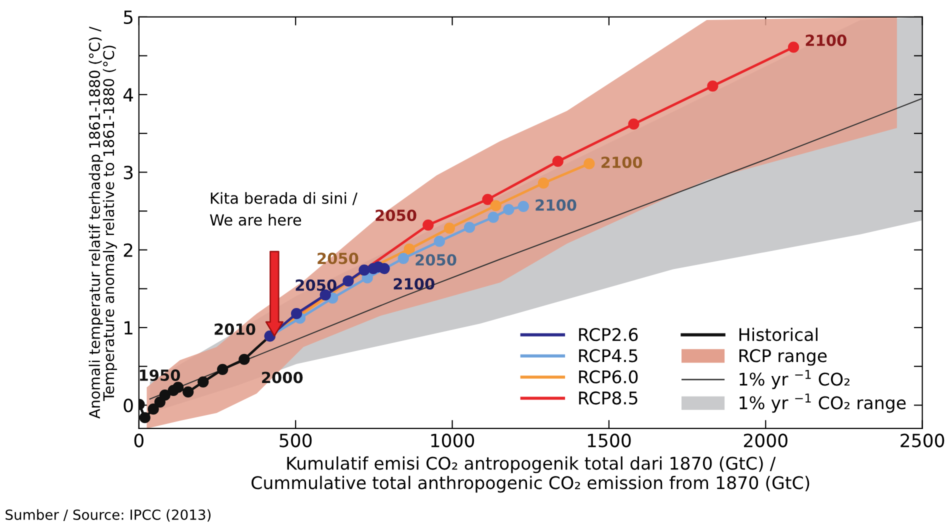 Image resolution: width=945 pixels, height=529 pixels. I want to click on annotation: Kita berada di sini / We are here, so click(284, 209).